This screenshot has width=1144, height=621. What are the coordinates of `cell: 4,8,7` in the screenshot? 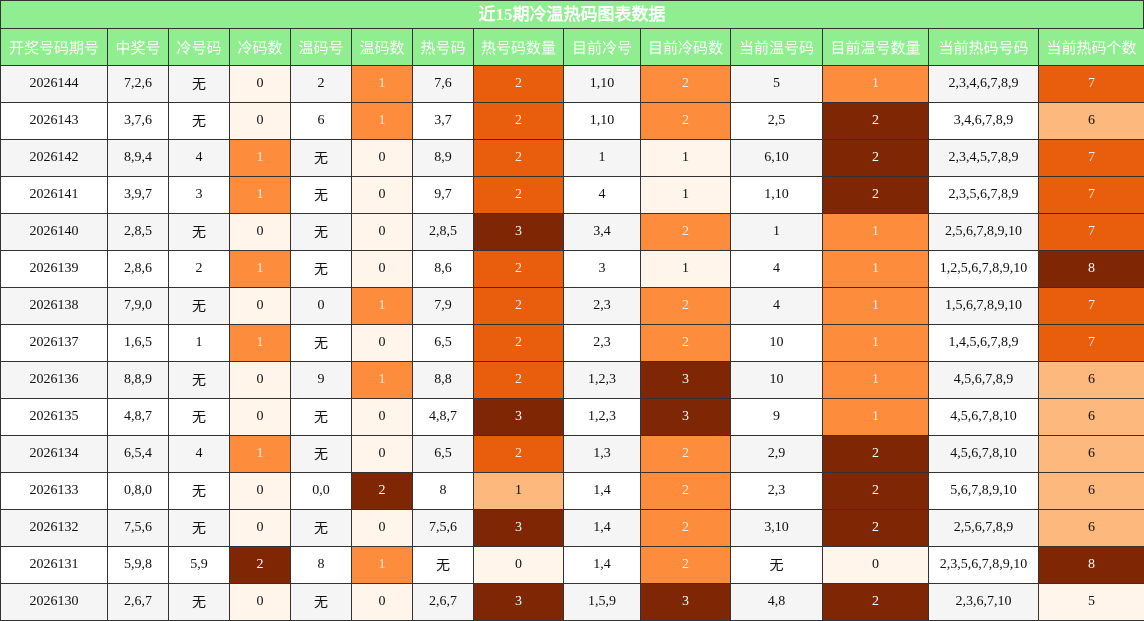 It's located at (443, 417).